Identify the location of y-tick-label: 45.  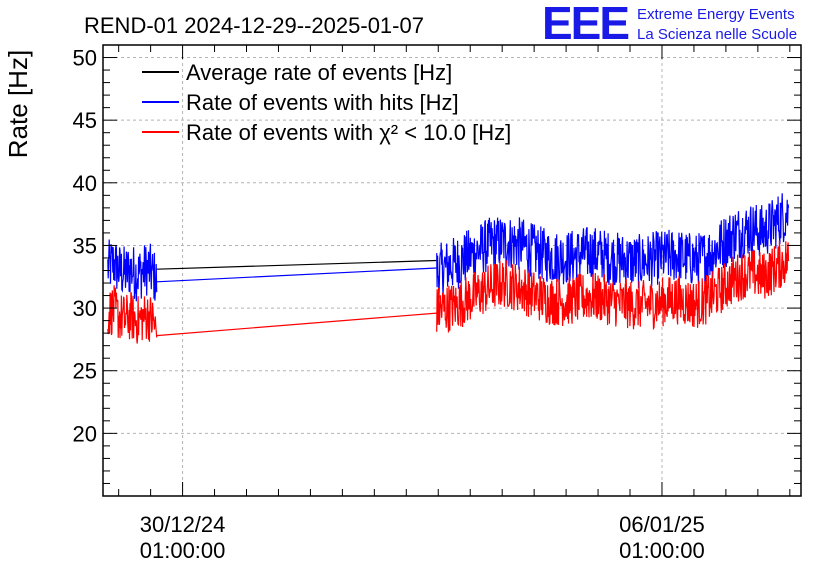
(85, 120).